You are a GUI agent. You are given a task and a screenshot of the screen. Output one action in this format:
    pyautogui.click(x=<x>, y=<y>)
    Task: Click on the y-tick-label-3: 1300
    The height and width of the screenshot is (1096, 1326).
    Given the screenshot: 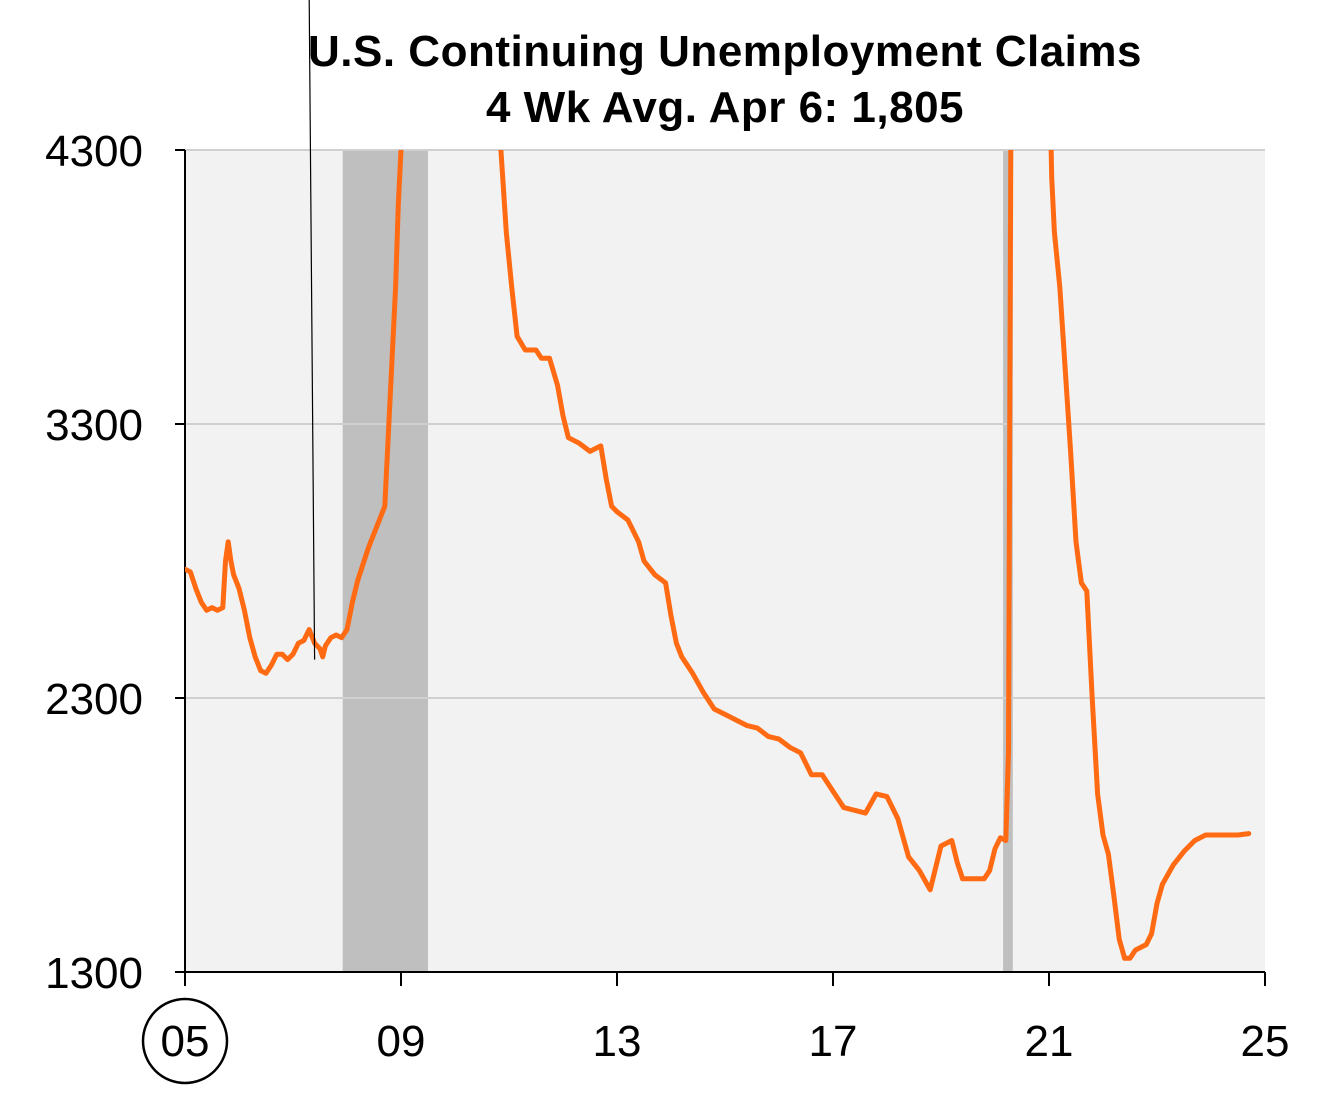 What is the action you would take?
    pyautogui.click(x=94, y=973)
    